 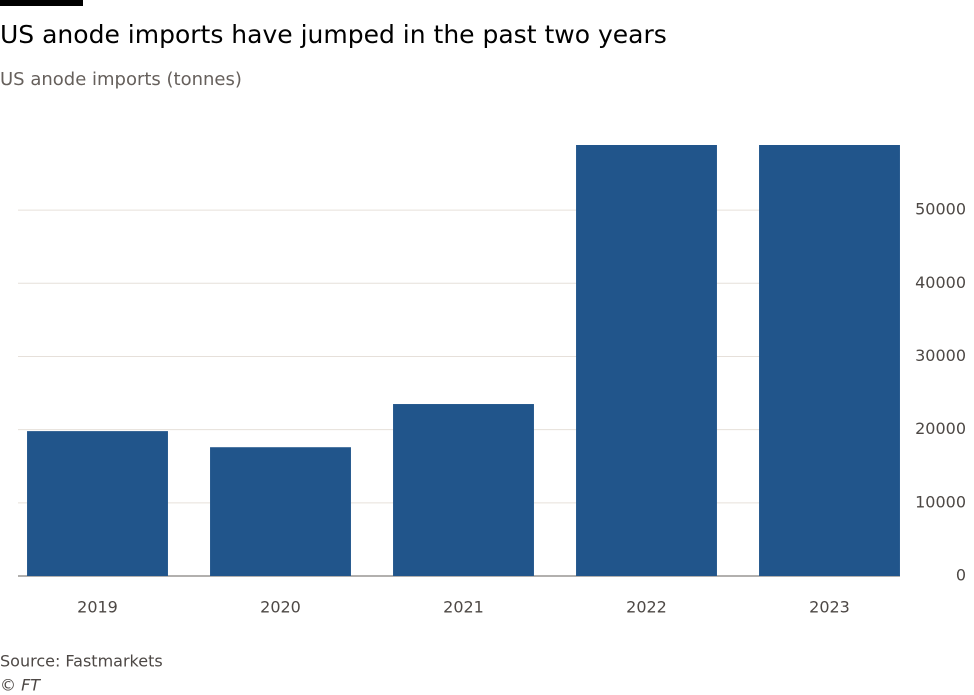 I want to click on x-tick-label: 2023, so click(x=829, y=607).